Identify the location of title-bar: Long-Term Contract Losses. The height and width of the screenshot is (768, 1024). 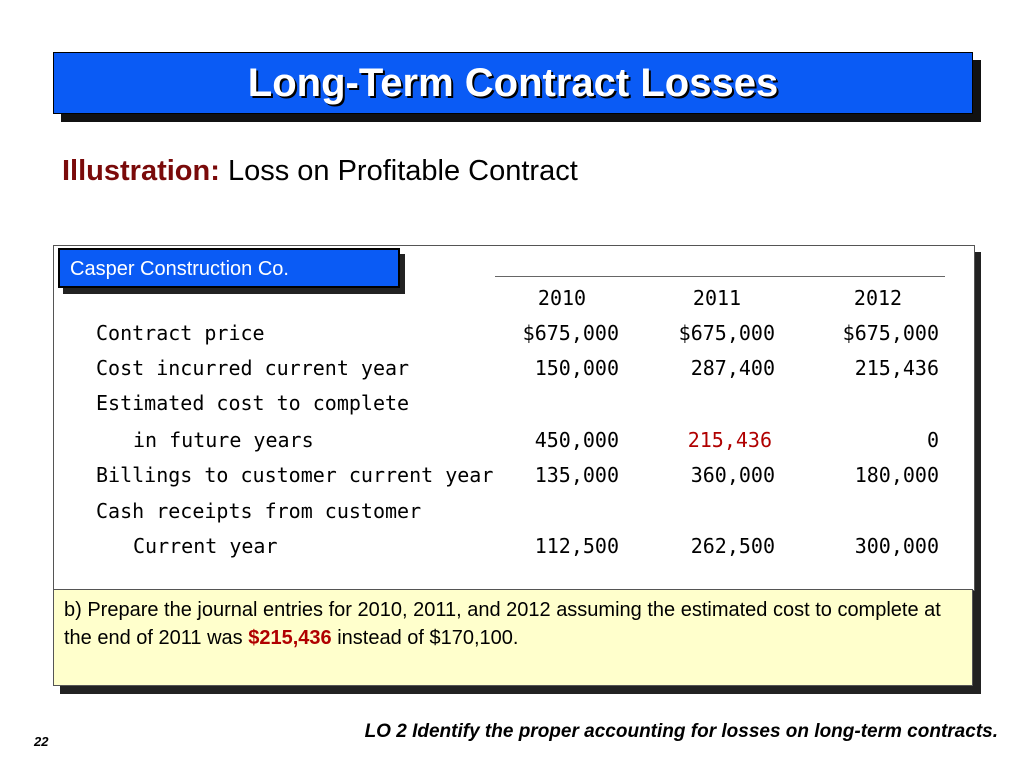
(513, 83).